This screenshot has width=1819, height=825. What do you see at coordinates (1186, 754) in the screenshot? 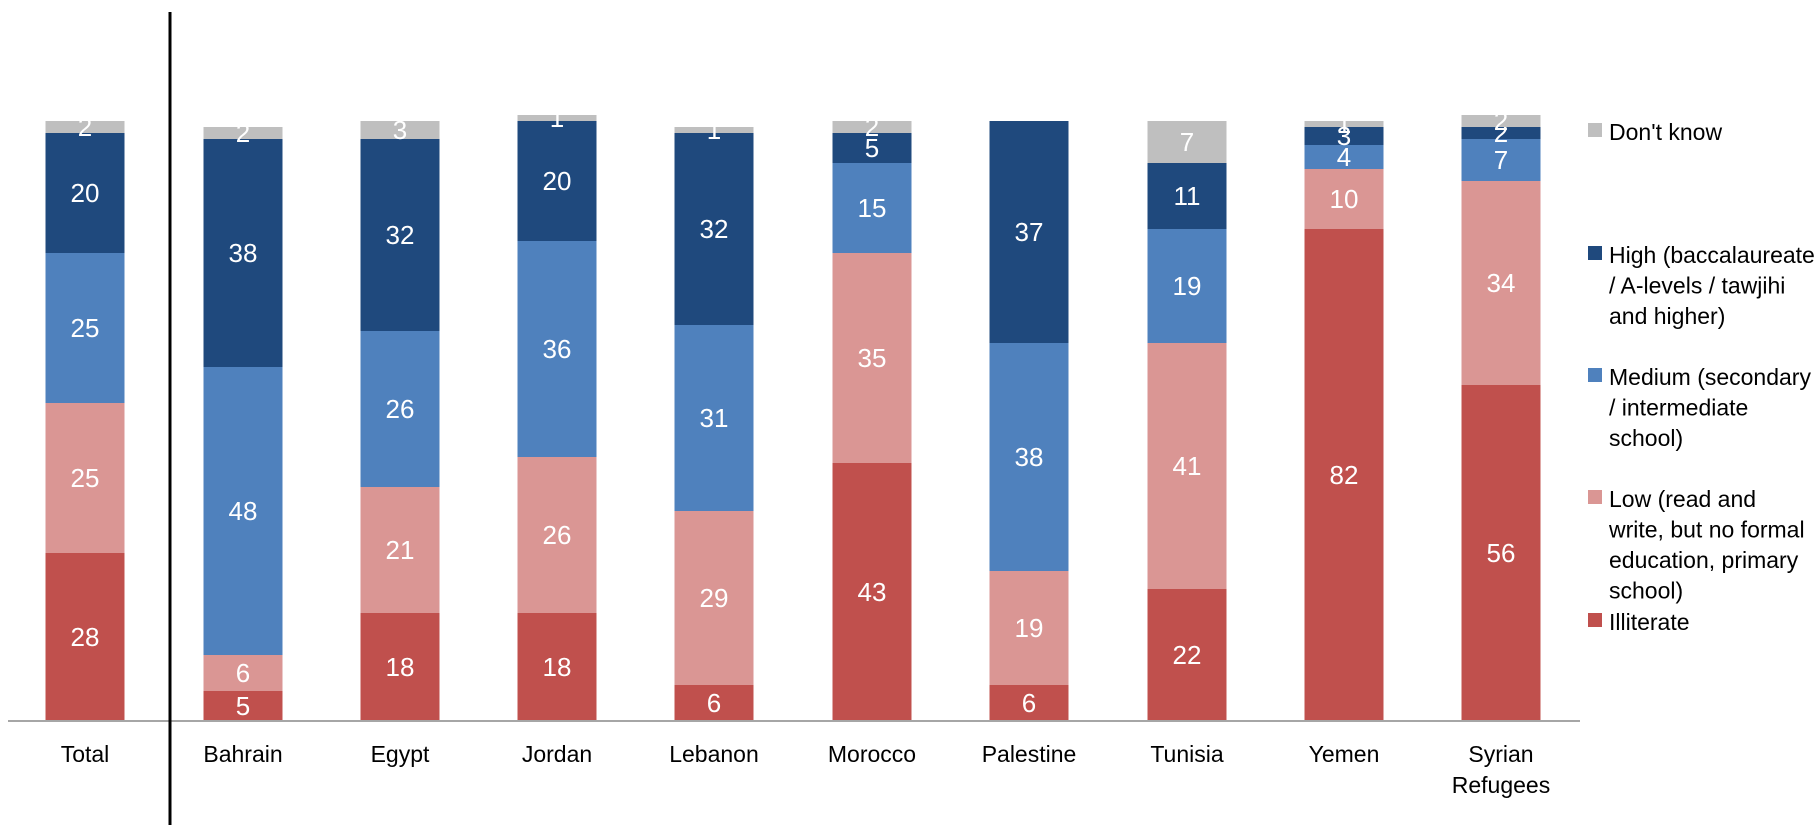
I see `category-label-tunisia: Tunisia` at bounding box center [1186, 754].